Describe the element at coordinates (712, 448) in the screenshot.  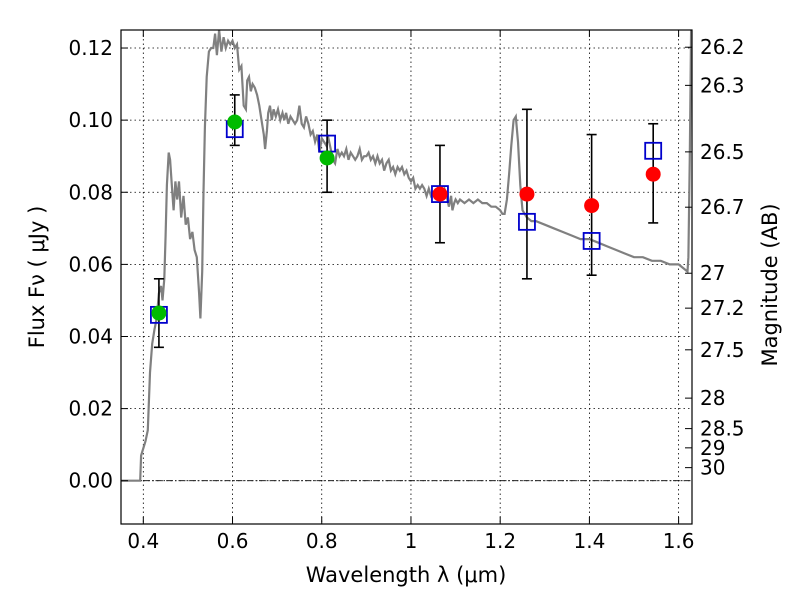
I see `mag-tick-label: 29` at that location.